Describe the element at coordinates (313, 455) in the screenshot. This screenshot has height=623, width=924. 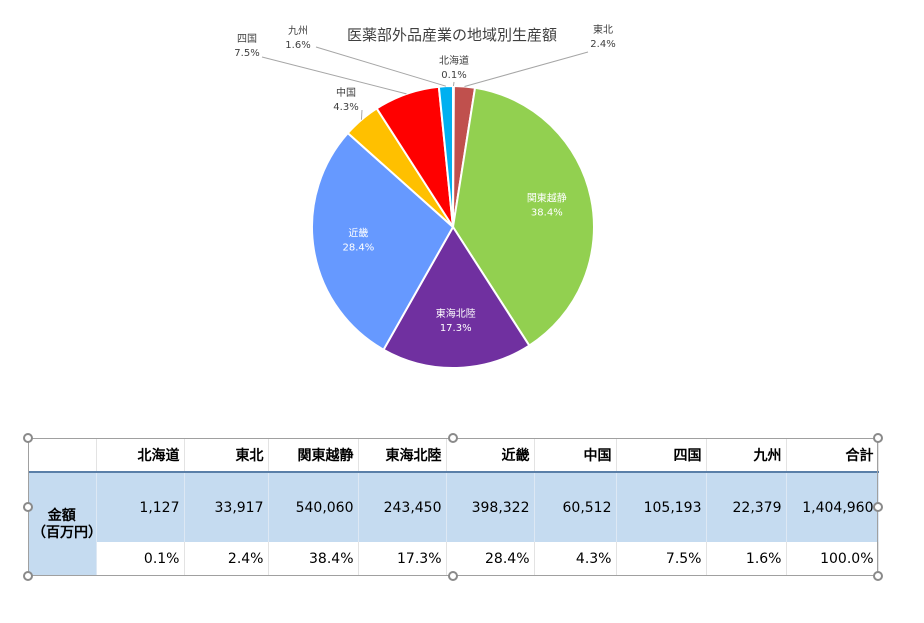
I see `table-header-cell: 関東越静` at that location.